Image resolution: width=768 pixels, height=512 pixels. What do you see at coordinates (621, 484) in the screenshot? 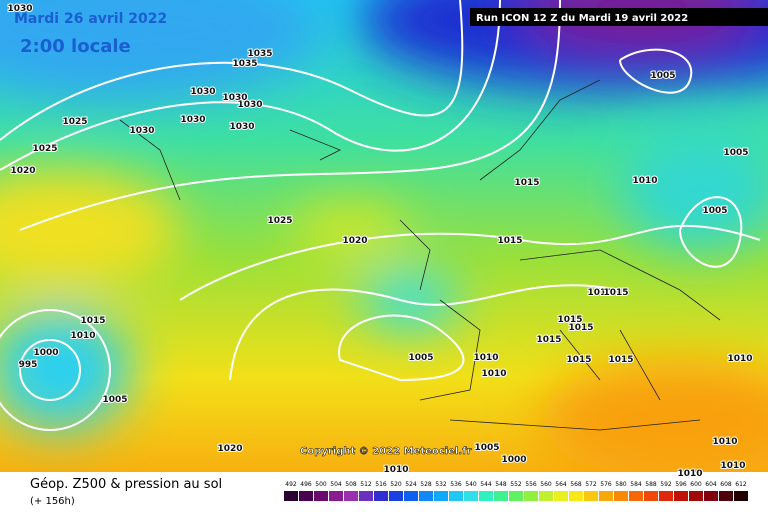
I see `scale-label: 580` at bounding box center [621, 484].